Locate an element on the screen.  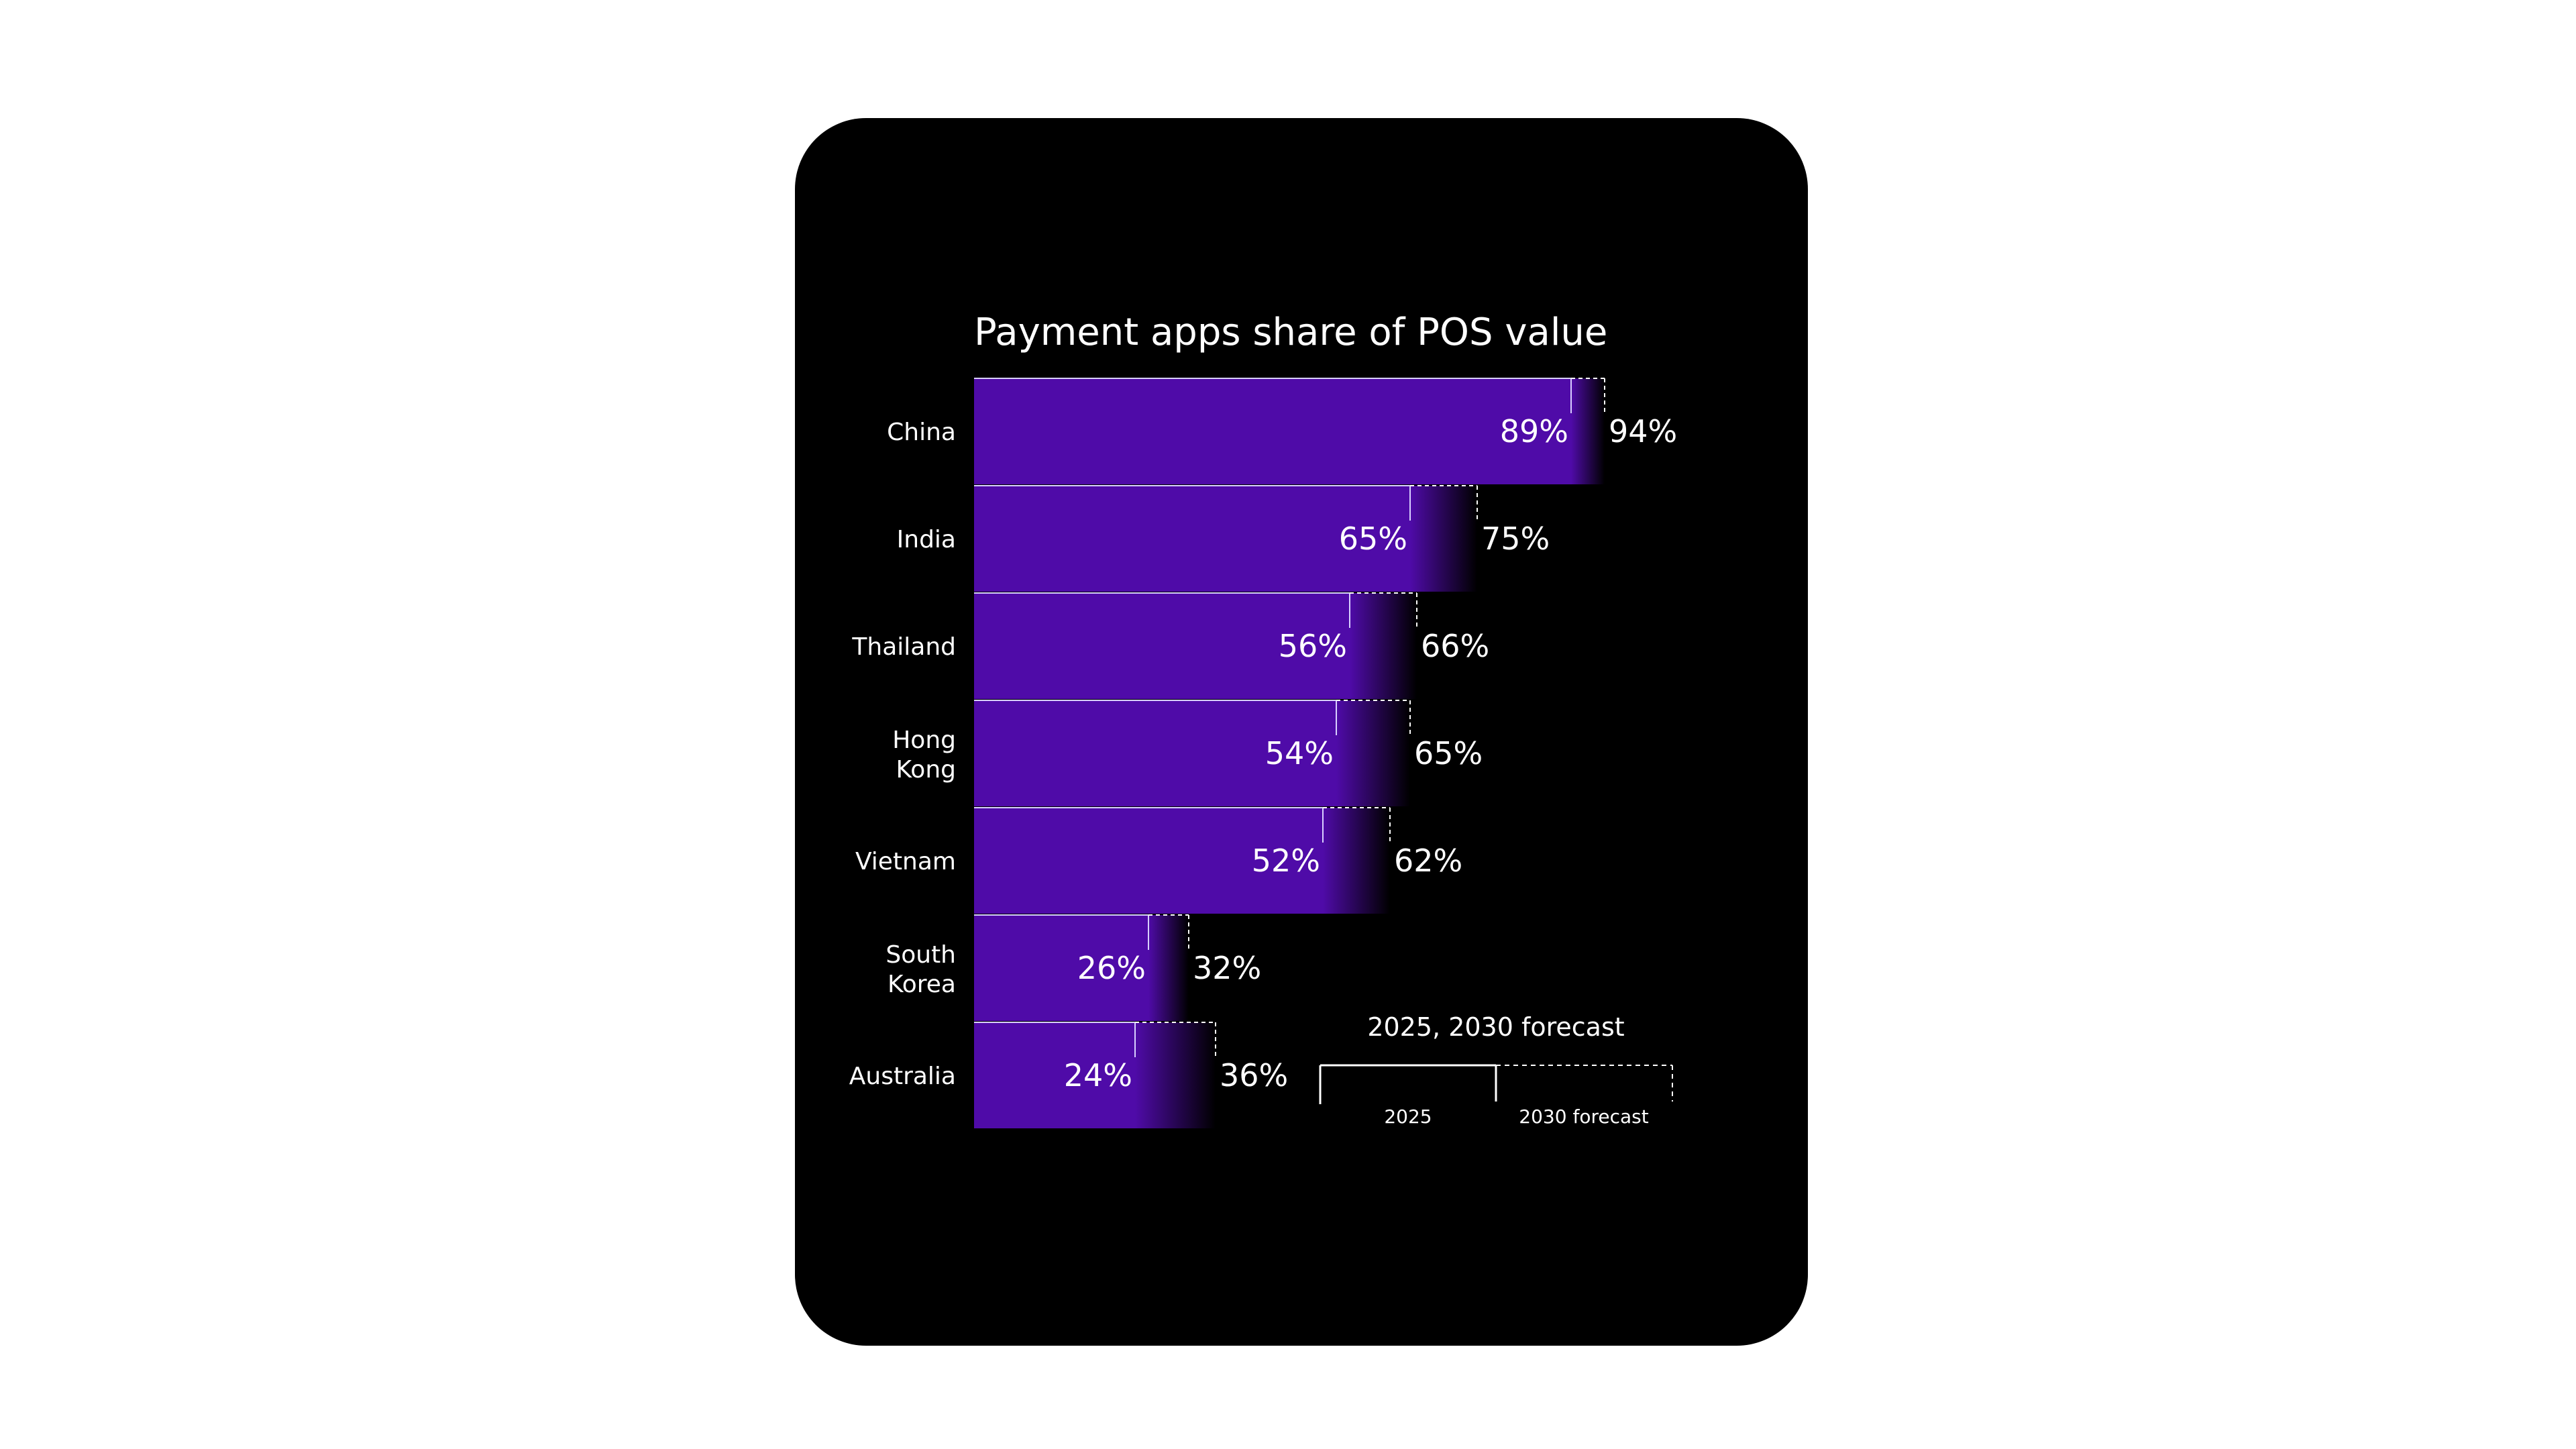
category-label: South Korea is located at coordinates (920, 969).